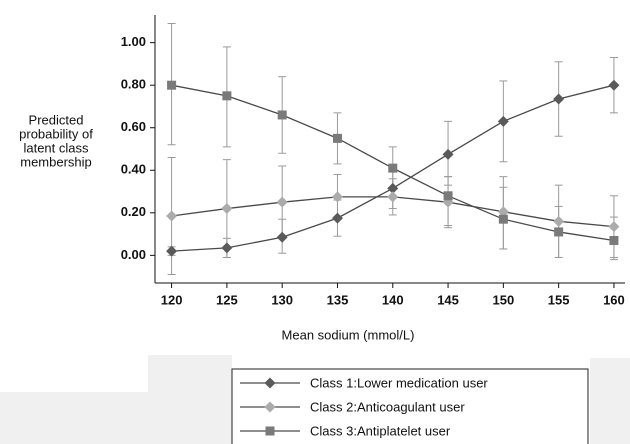 The width and height of the screenshot is (630, 444). Describe the element at coordinates (56, 161) in the screenshot. I see `y-axis-label: membership` at that location.